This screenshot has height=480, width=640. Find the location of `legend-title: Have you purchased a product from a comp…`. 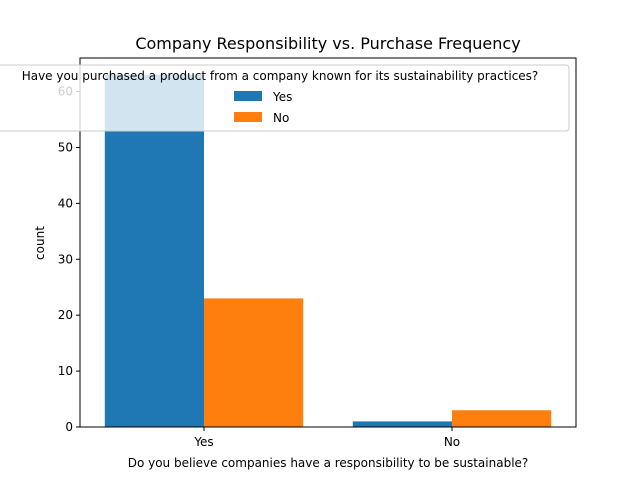

legend-title: Have you purchased a product from a comp… is located at coordinates (280, 76).